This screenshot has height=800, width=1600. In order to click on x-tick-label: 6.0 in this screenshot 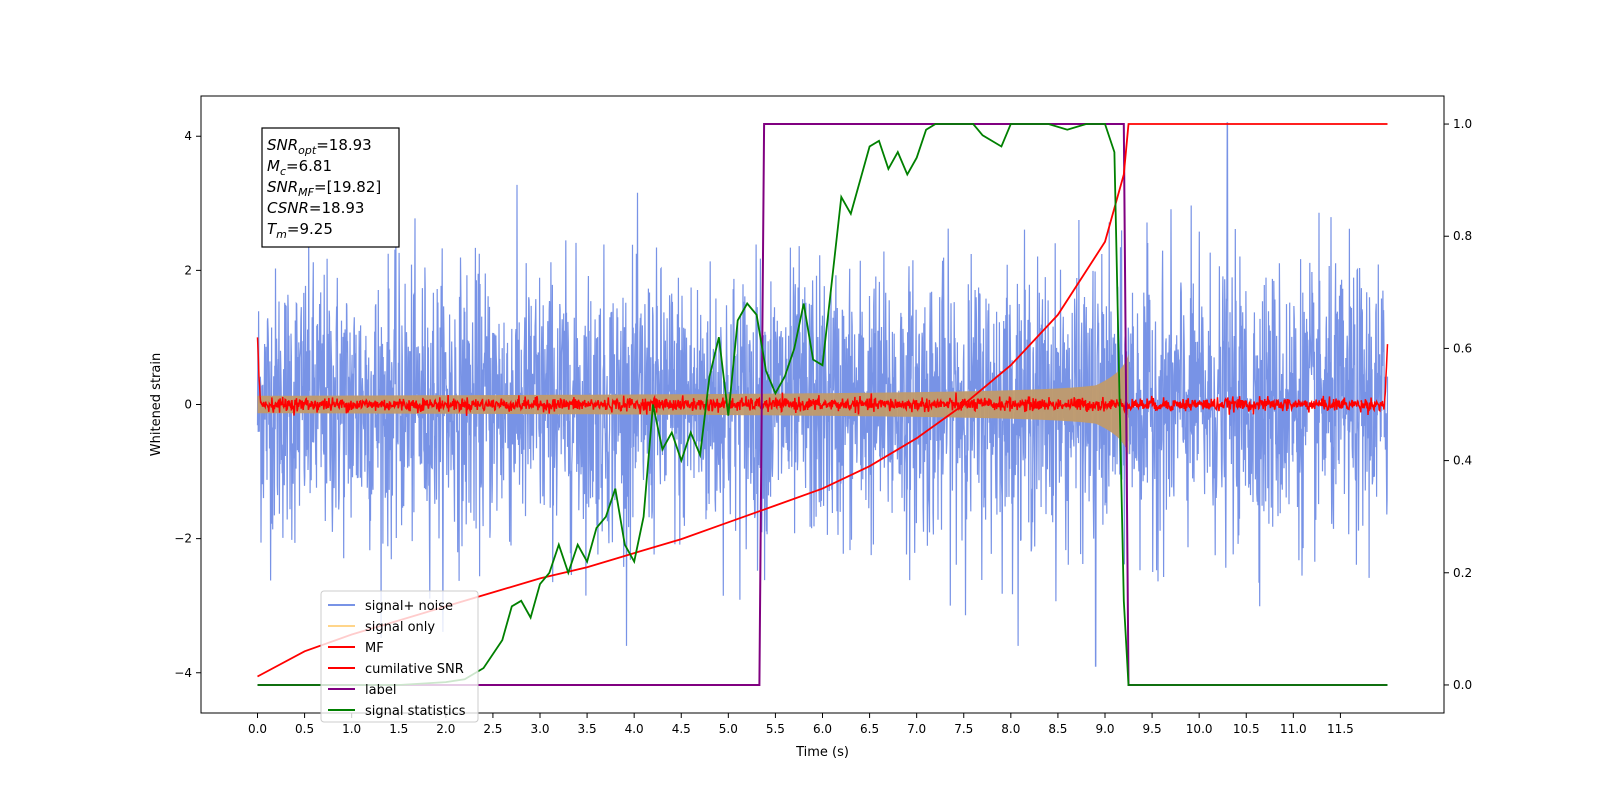, I will do `click(822, 729)`.